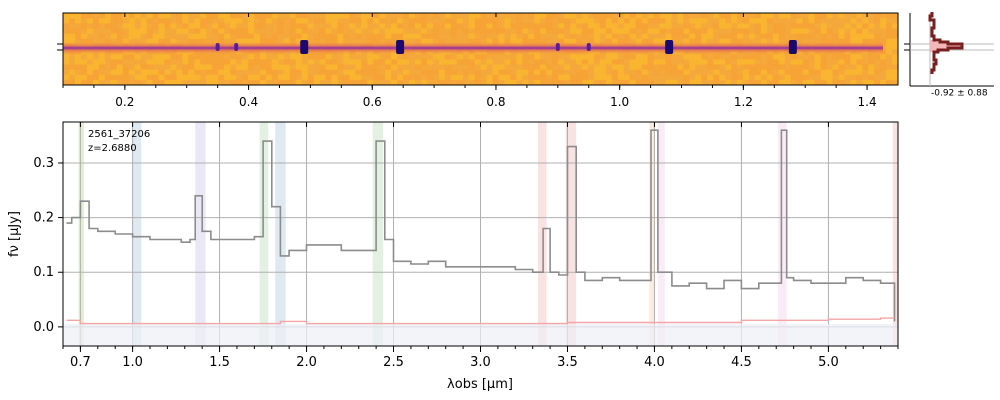 Image resolution: width=1000 pixels, height=400 pixels. What do you see at coordinates (306, 362) in the screenshot?
I see `x-tick-label: 2.0` at bounding box center [306, 362].